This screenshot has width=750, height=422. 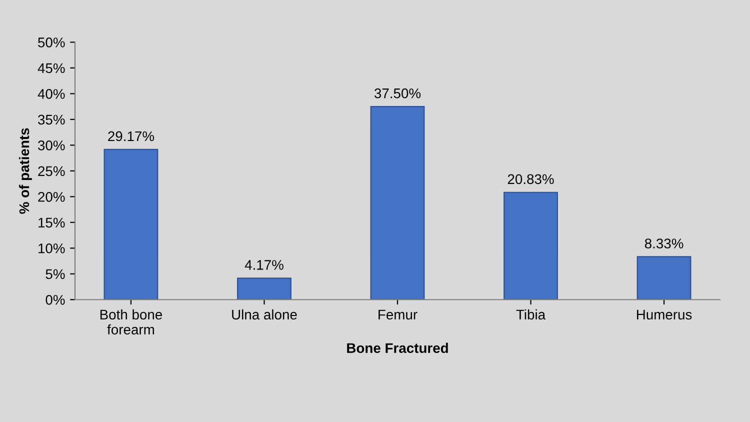 I want to click on data-label: 8.33%, so click(x=664, y=243).